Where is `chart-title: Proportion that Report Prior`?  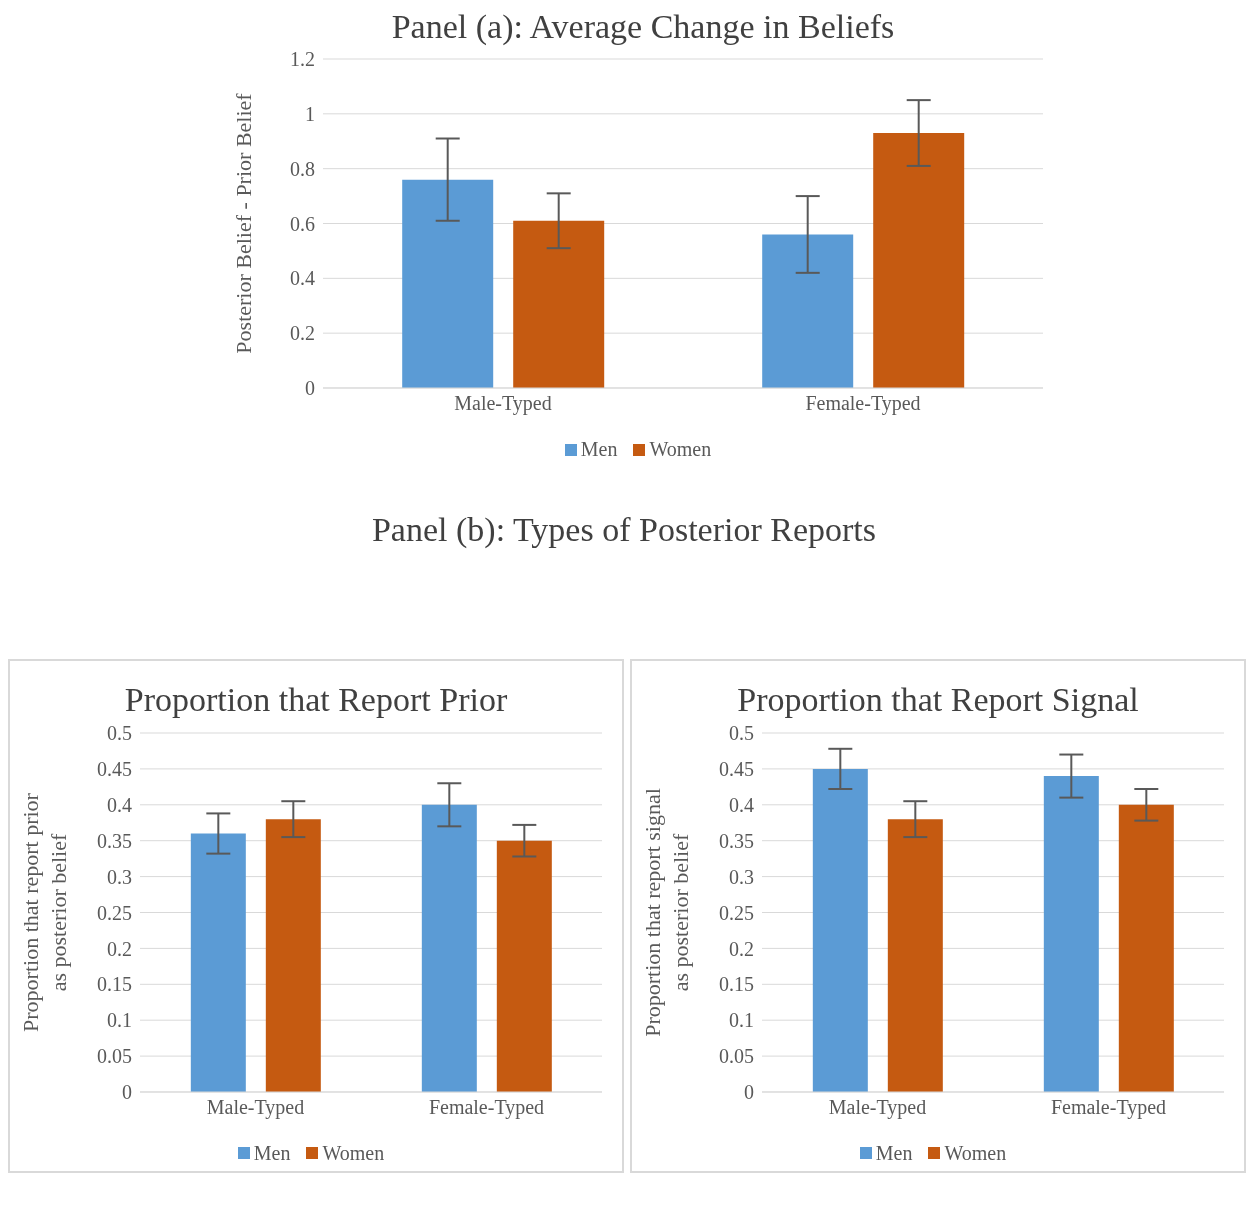
chart-title: Proportion that Report Prior is located at coordinates (316, 700).